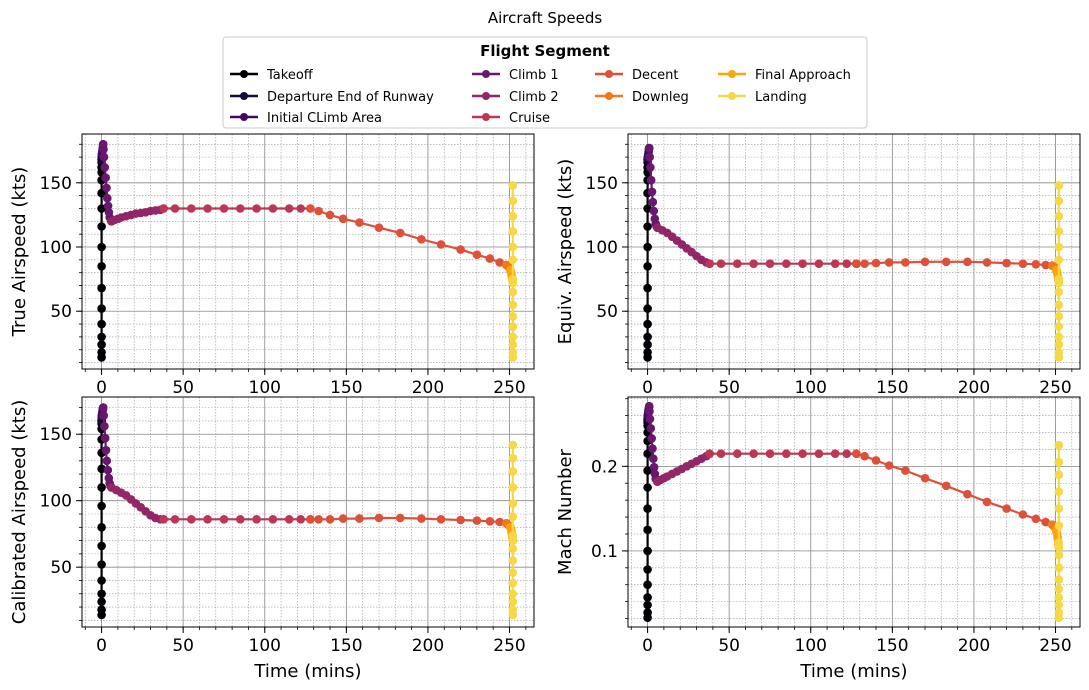  Describe the element at coordinates (545, 82) in the screenshot. I see `legend-frame` at that location.